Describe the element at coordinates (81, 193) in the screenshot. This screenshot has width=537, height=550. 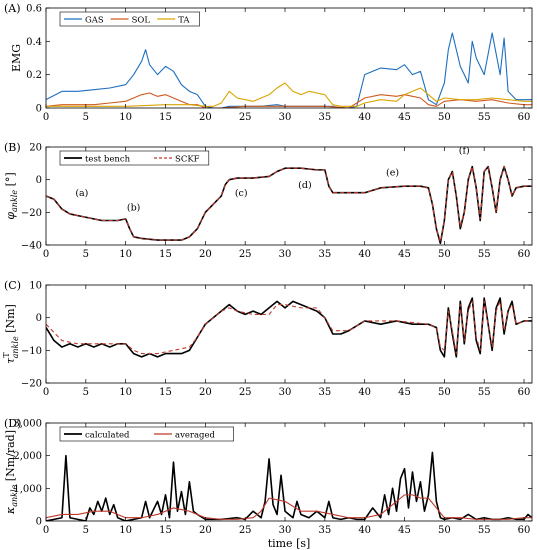
I see `annotation-label: (a)` at that location.